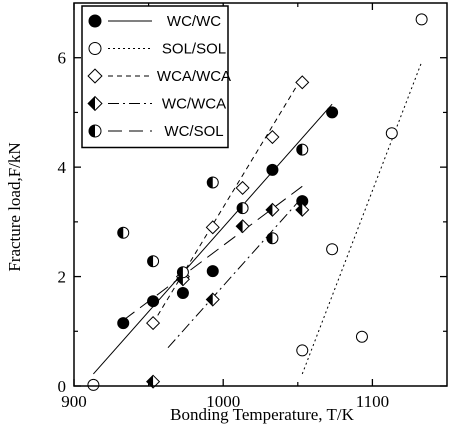 The image size is (450, 431). Describe the element at coordinates (62, 58) in the screenshot. I see `y-tick-label: 6` at that location.